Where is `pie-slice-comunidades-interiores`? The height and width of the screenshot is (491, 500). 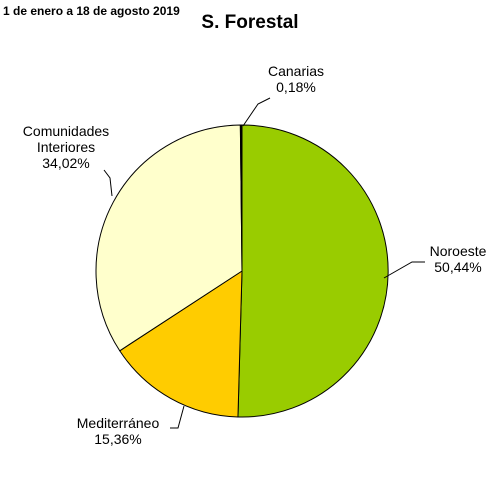 pie-slice-comunidades-interiores is located at coordinates (169, 238).